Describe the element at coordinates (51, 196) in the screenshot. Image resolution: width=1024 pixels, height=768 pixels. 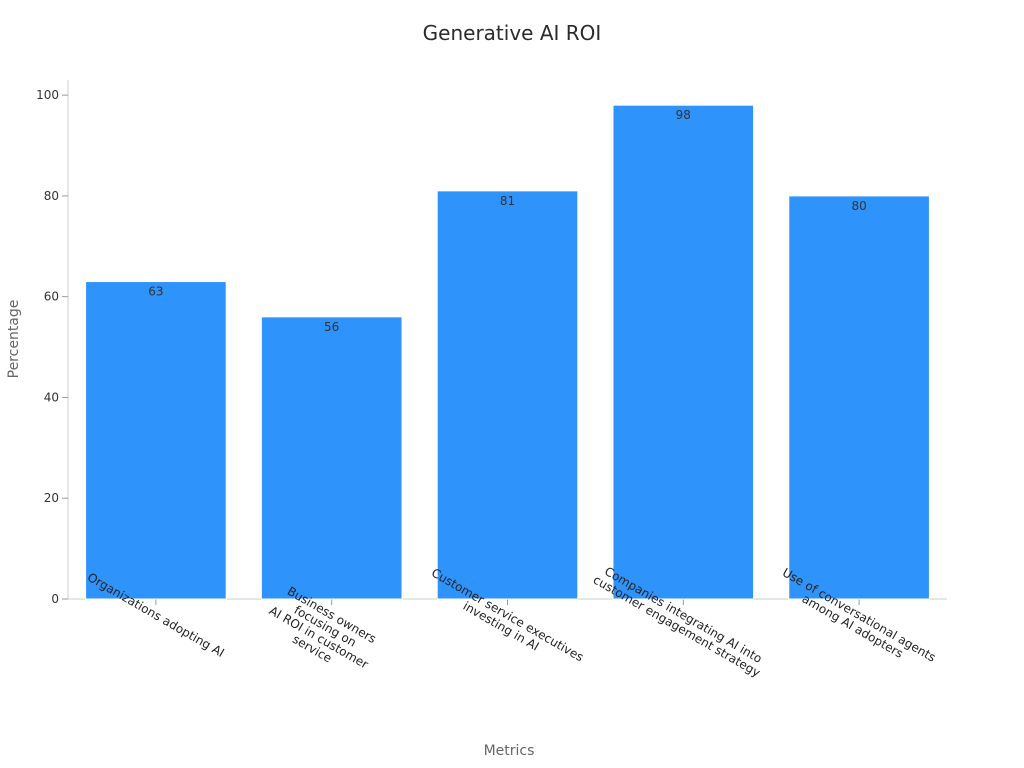
I see `y-tick-label: 80` at that location.